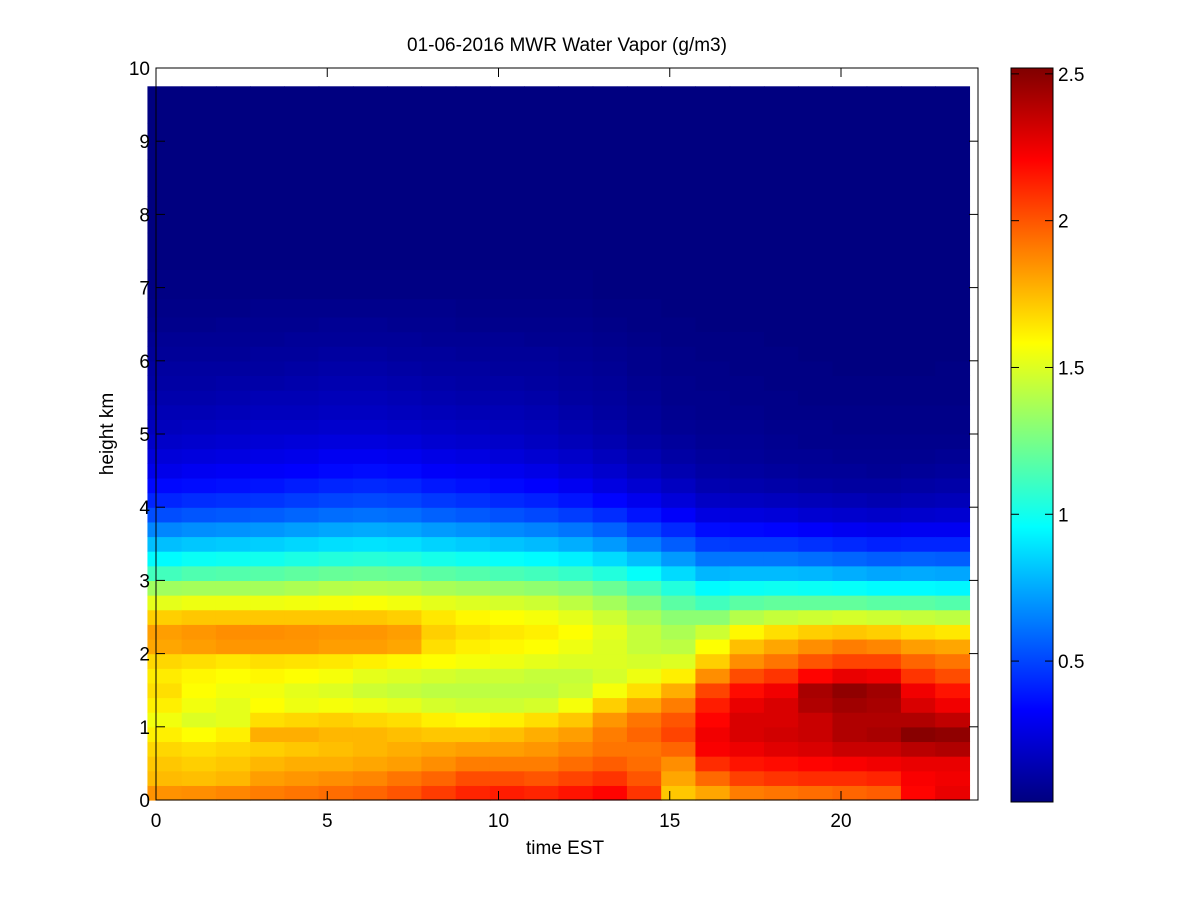 The image size is (1200, 900). What do you see at coordinates (565, 848) in the screenshot?
I see `x-axis-label: time EST` at bounding box center [565, 848].